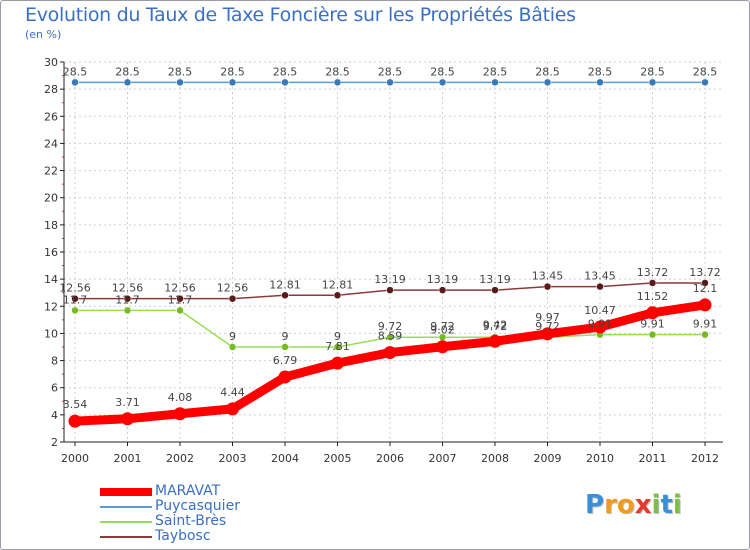 The width and height of the screenshot is (750, 550). What do you see at coordinates (610, 505) in the screenshot?
I see `logo-letter: r` at bounding box center [610, 505].